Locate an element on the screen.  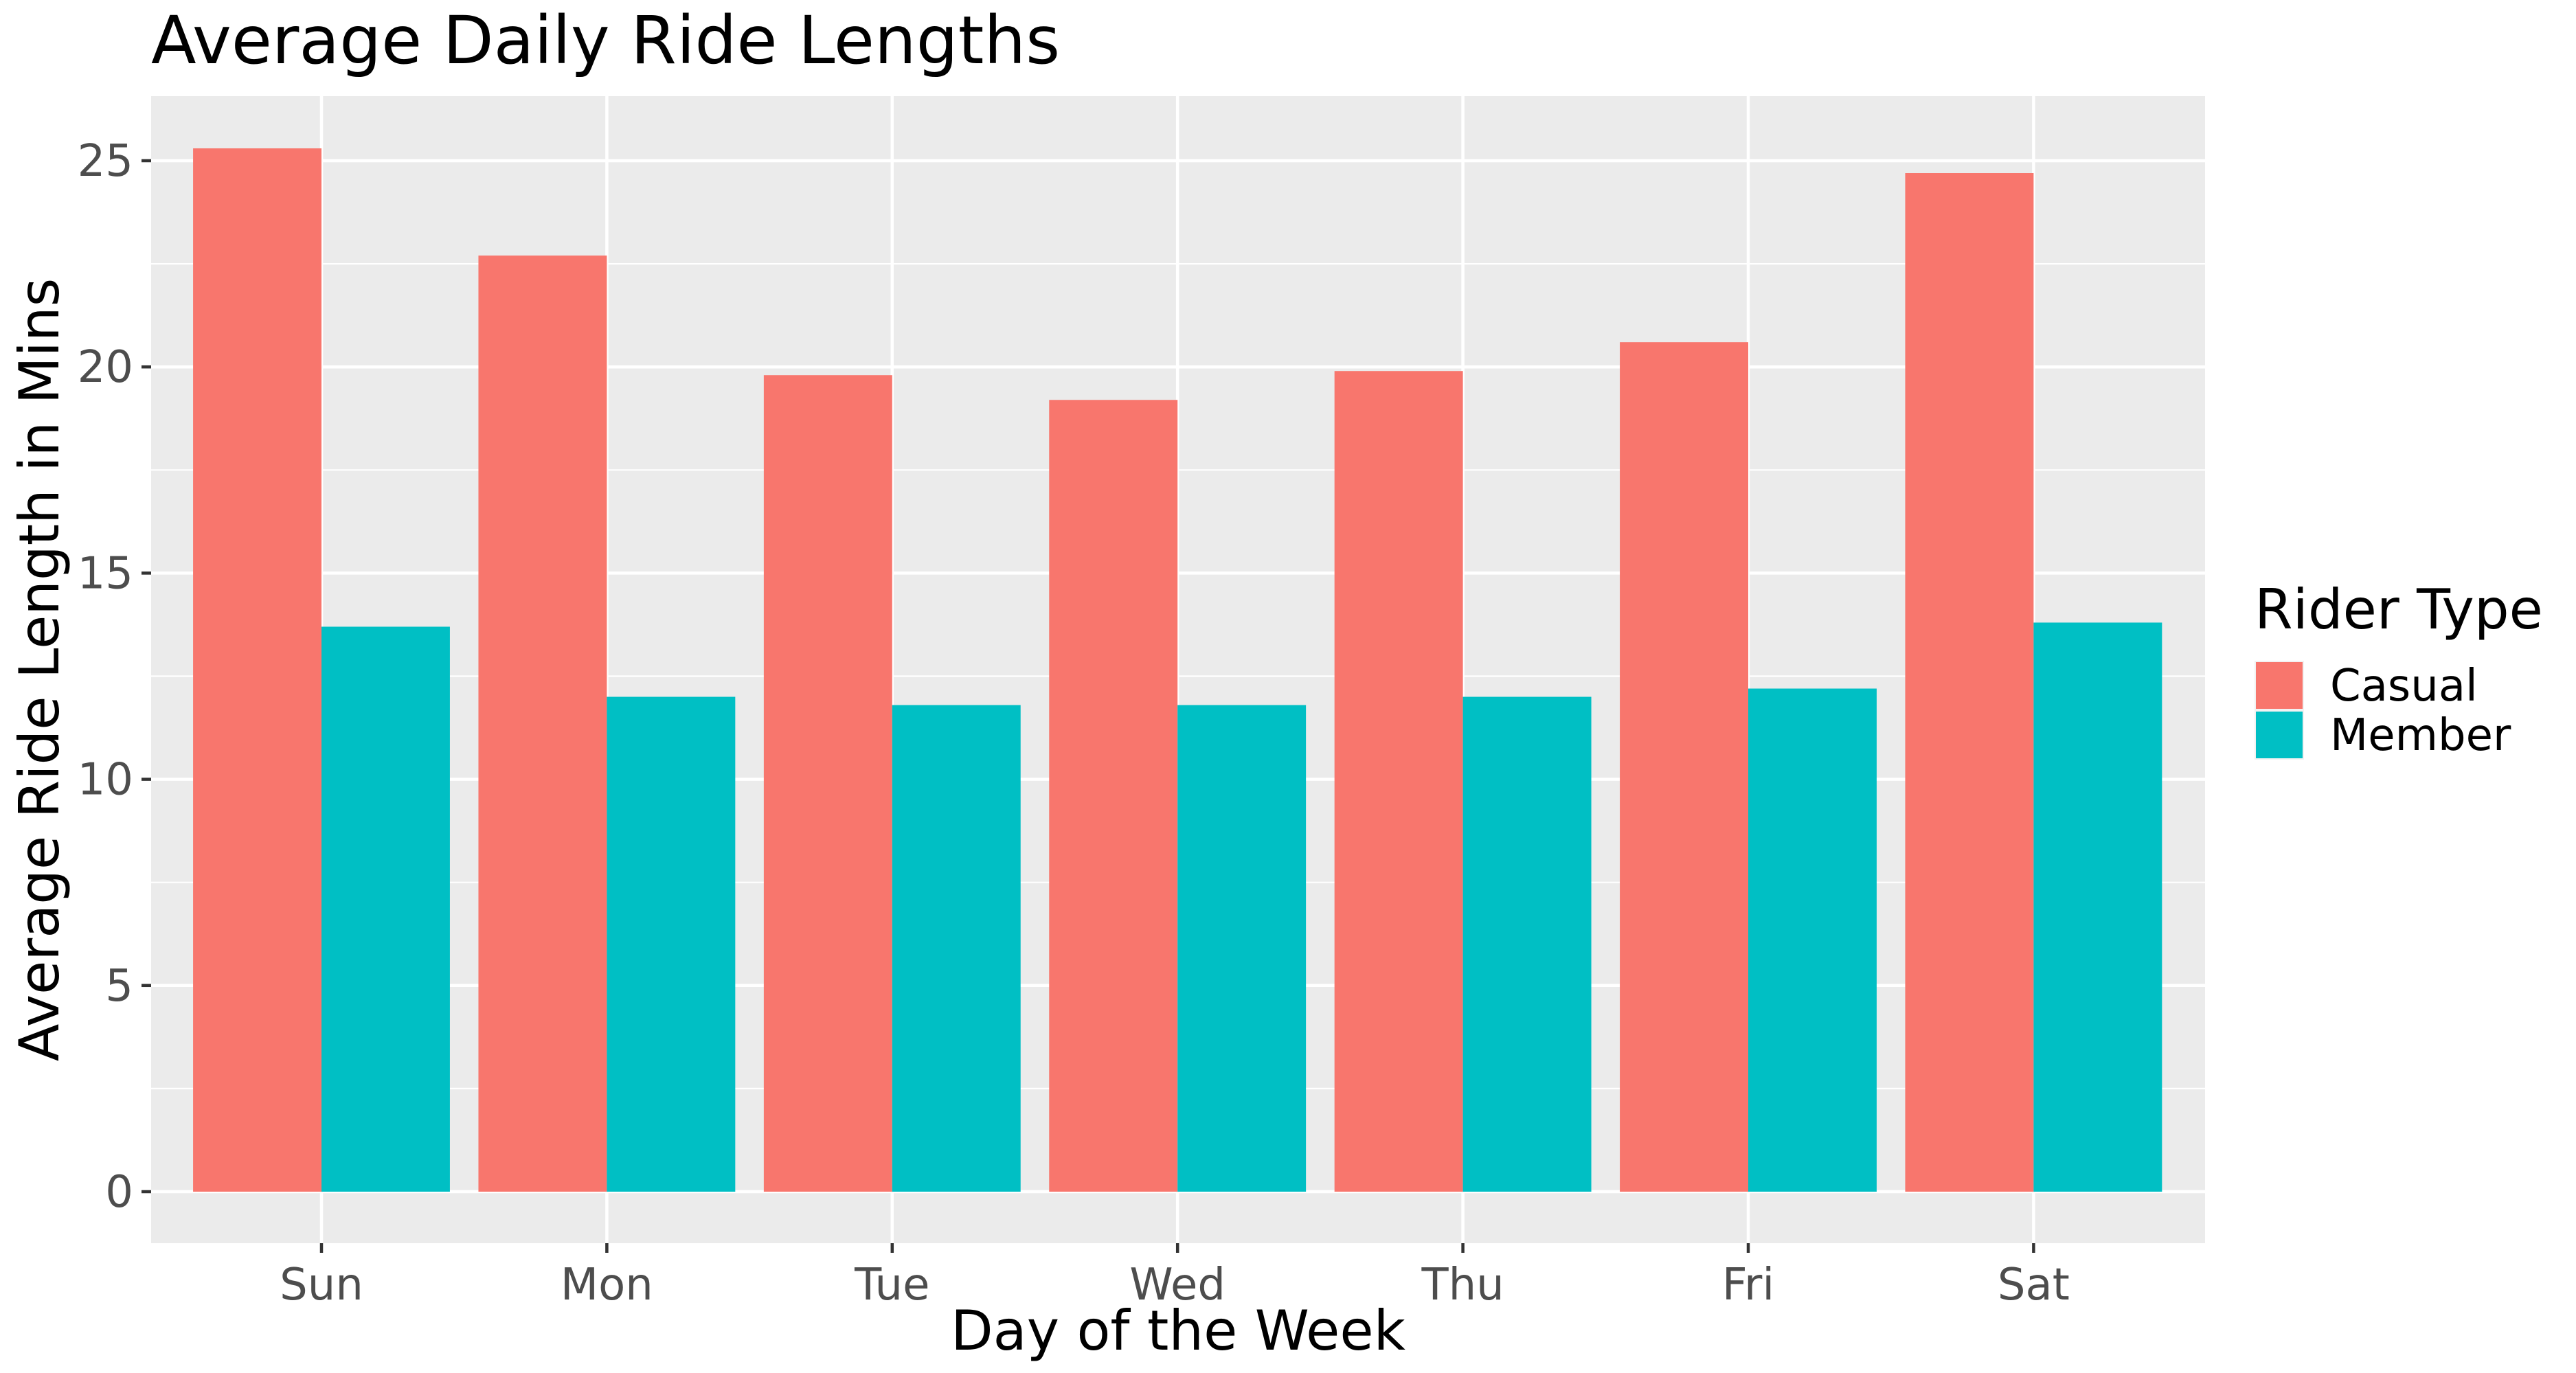
y-tick-label: 25 is located at coordinates (105, 161).